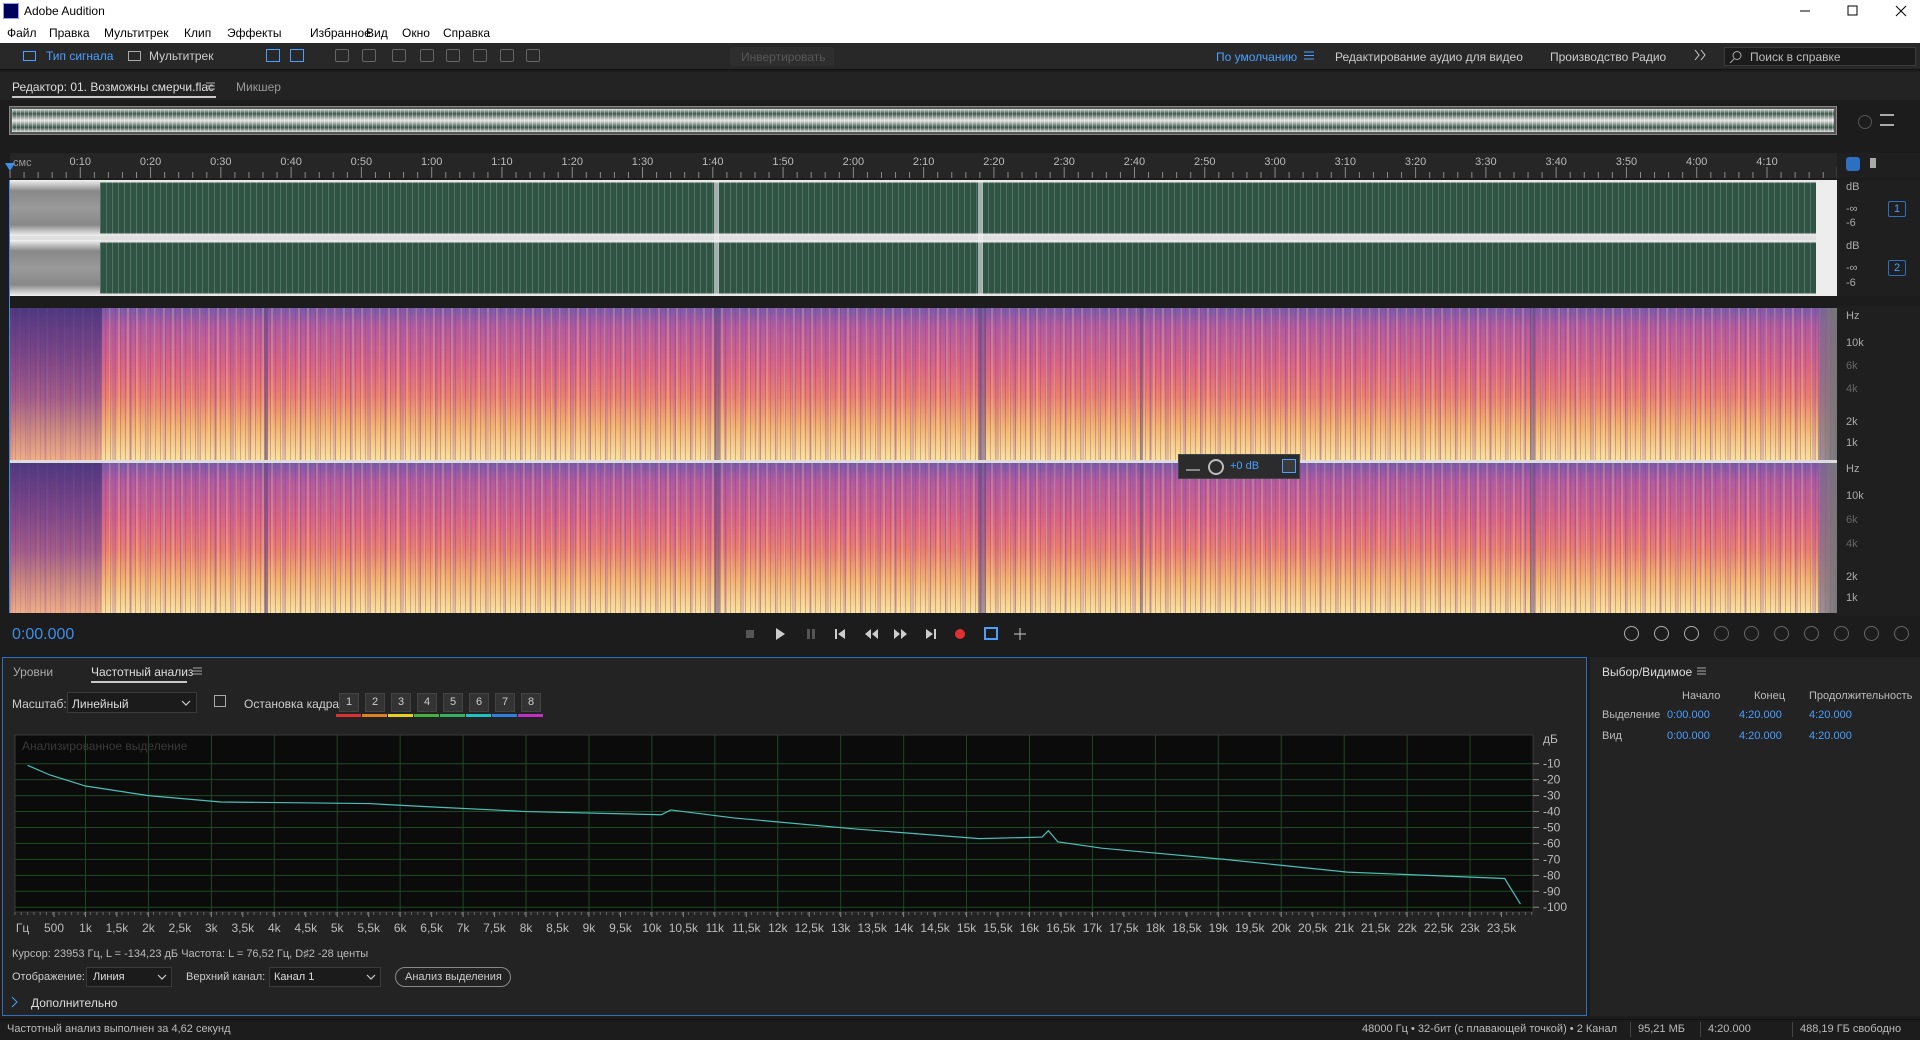 Image resolution: width=1920 pixels, height=1040 pixels. I want to click on prev-icon, so click(840, 634).